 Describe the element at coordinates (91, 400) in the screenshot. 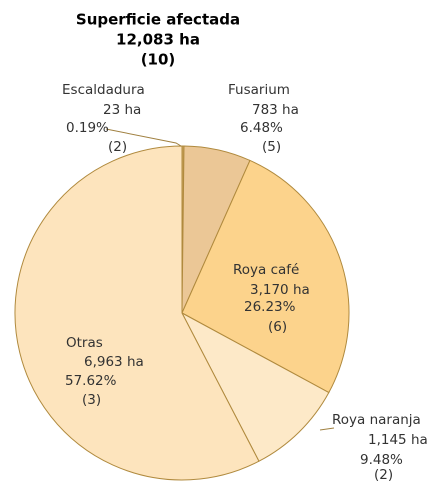

I see `count-label: (3)` at that location.